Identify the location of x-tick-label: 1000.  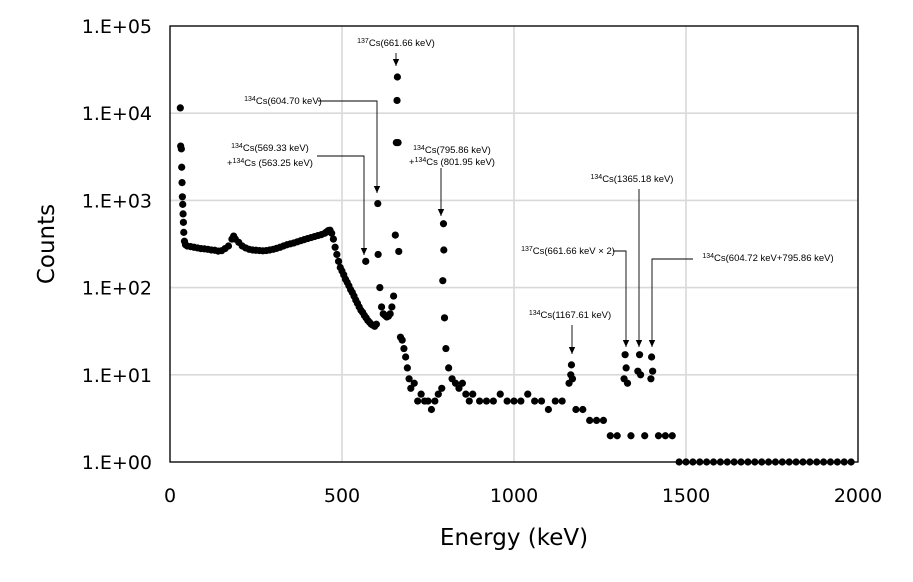
(514, 496).